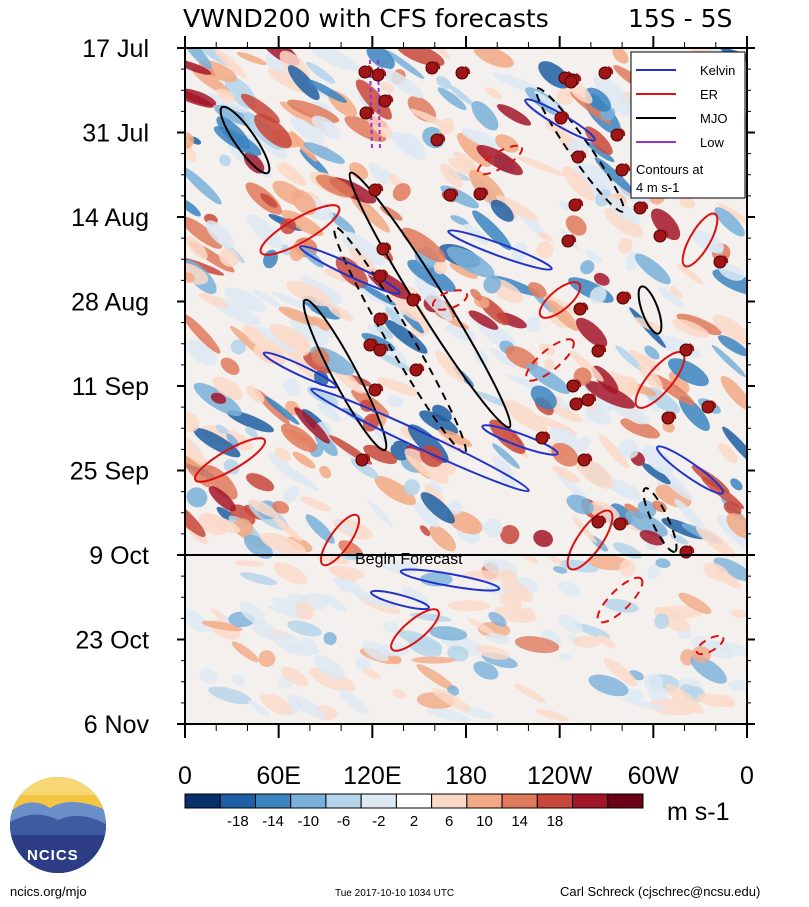 This screenshot has height=907, width=809. I want to click on legend-contour-note-1: Contours at, so click(670, 169).